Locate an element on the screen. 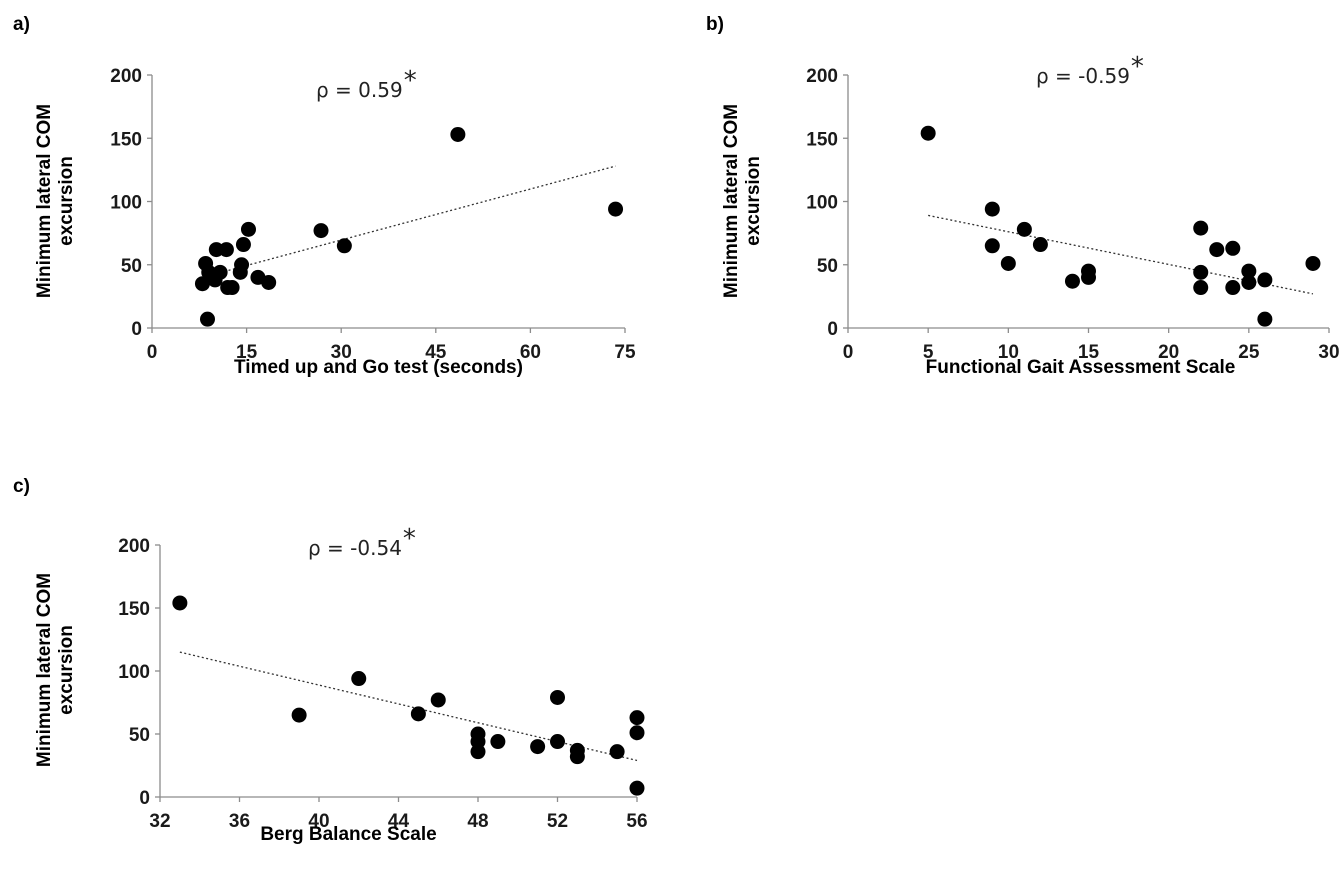  x-tick-label: 75 is located at coordinates (625, 352).